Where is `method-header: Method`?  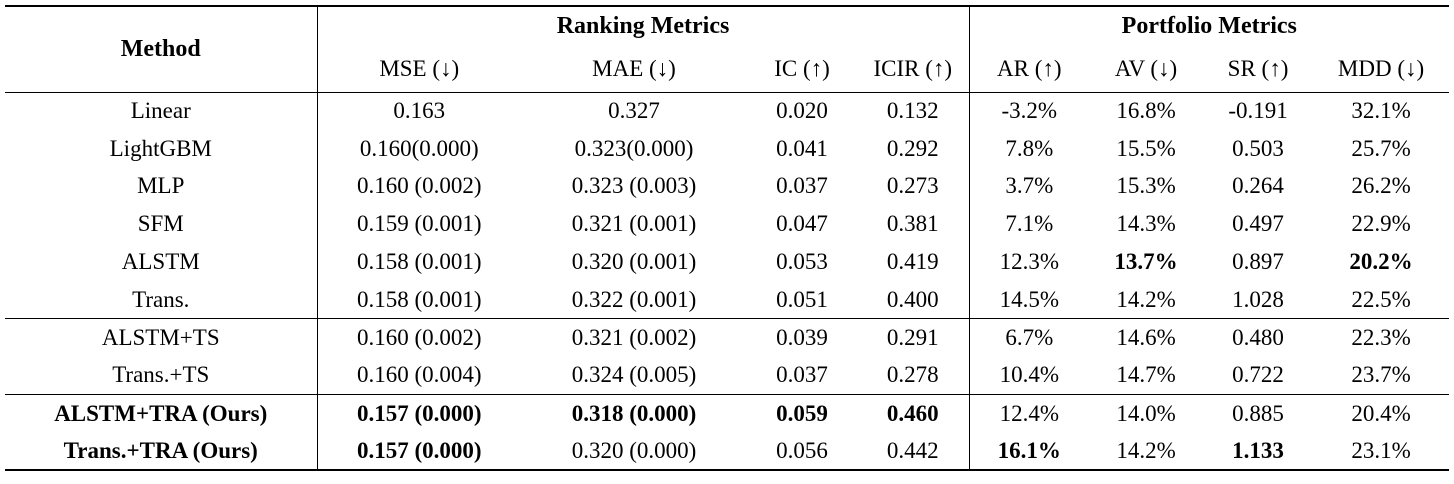 method-header: Method is located at coordinates (160, 48).